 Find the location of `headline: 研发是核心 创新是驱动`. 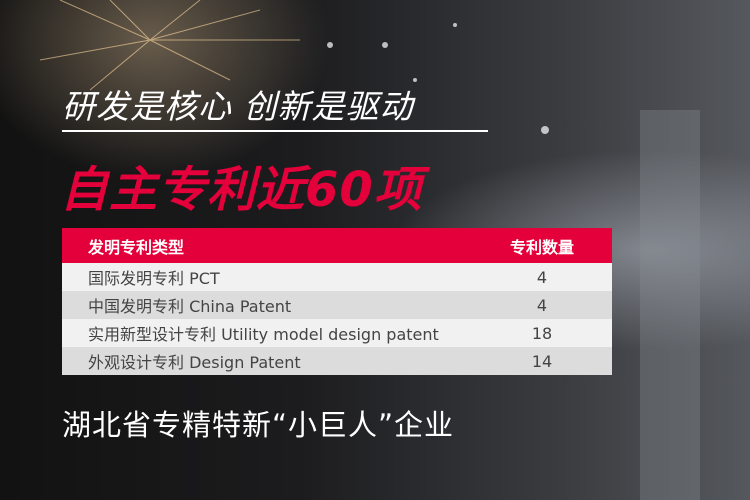

headline: 研发是核心 创新是驱动 is located at coordinates (238, 106).